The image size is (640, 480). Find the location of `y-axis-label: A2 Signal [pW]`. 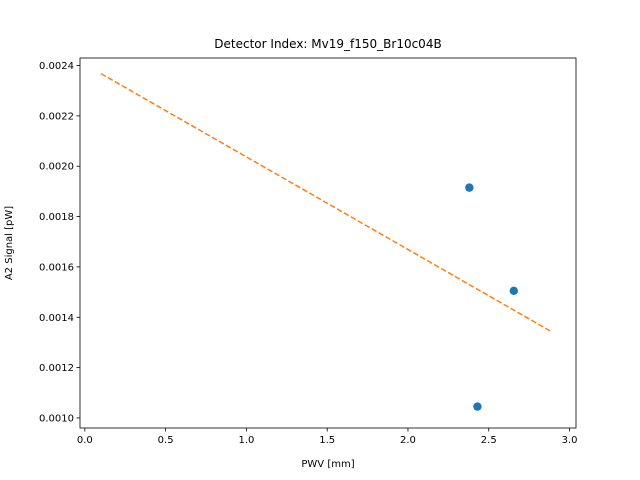

y-axis-label: A2 Signal [pW] is located at coordinates (9, 243).